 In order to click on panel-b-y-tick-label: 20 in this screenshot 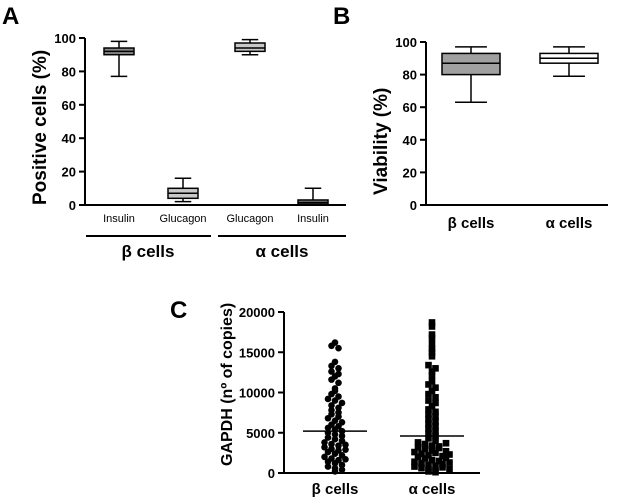, I will do `click(410, 172)`.